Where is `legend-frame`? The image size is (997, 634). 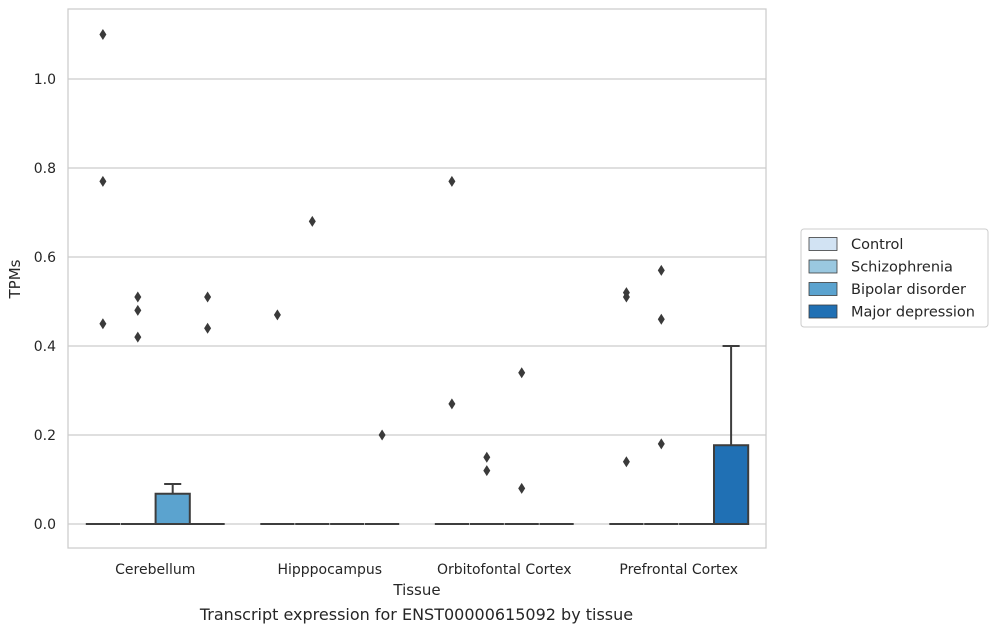 legend-frame is located at coordinates (894, 278).